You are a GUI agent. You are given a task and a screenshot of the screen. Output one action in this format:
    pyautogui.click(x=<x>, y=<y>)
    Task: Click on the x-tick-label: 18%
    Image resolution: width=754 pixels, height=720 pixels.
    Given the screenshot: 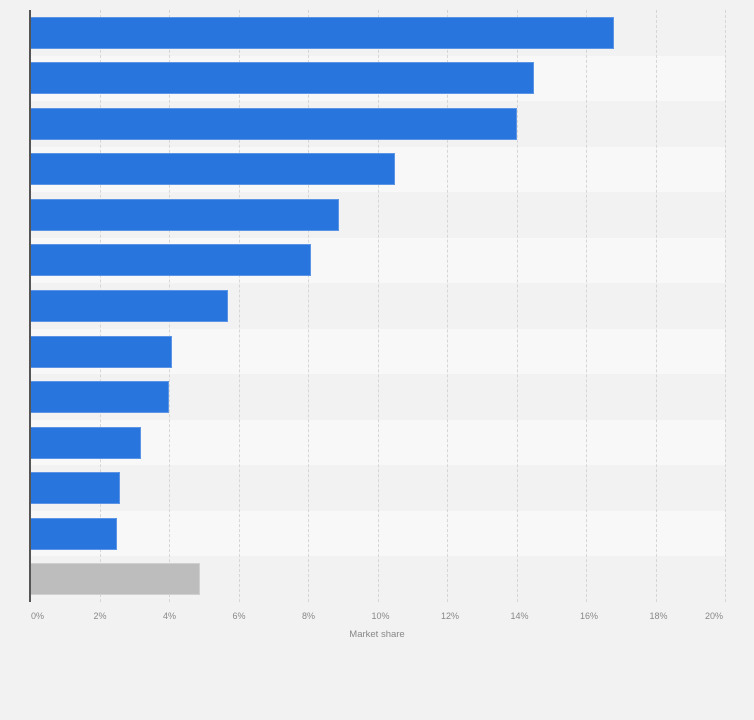 What is the action you would take?
    pyautogui.click(x=658, y=616)
    